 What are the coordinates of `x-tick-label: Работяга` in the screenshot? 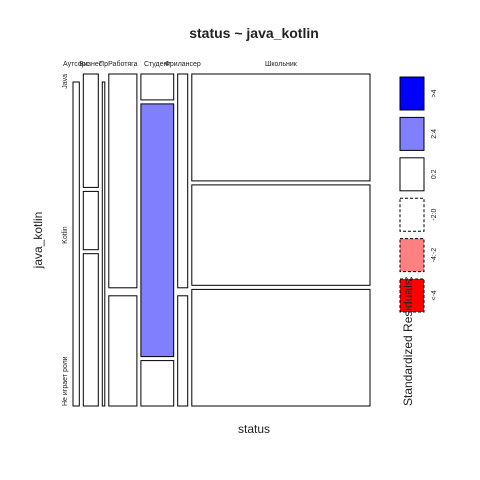 It's located at (122, 64).